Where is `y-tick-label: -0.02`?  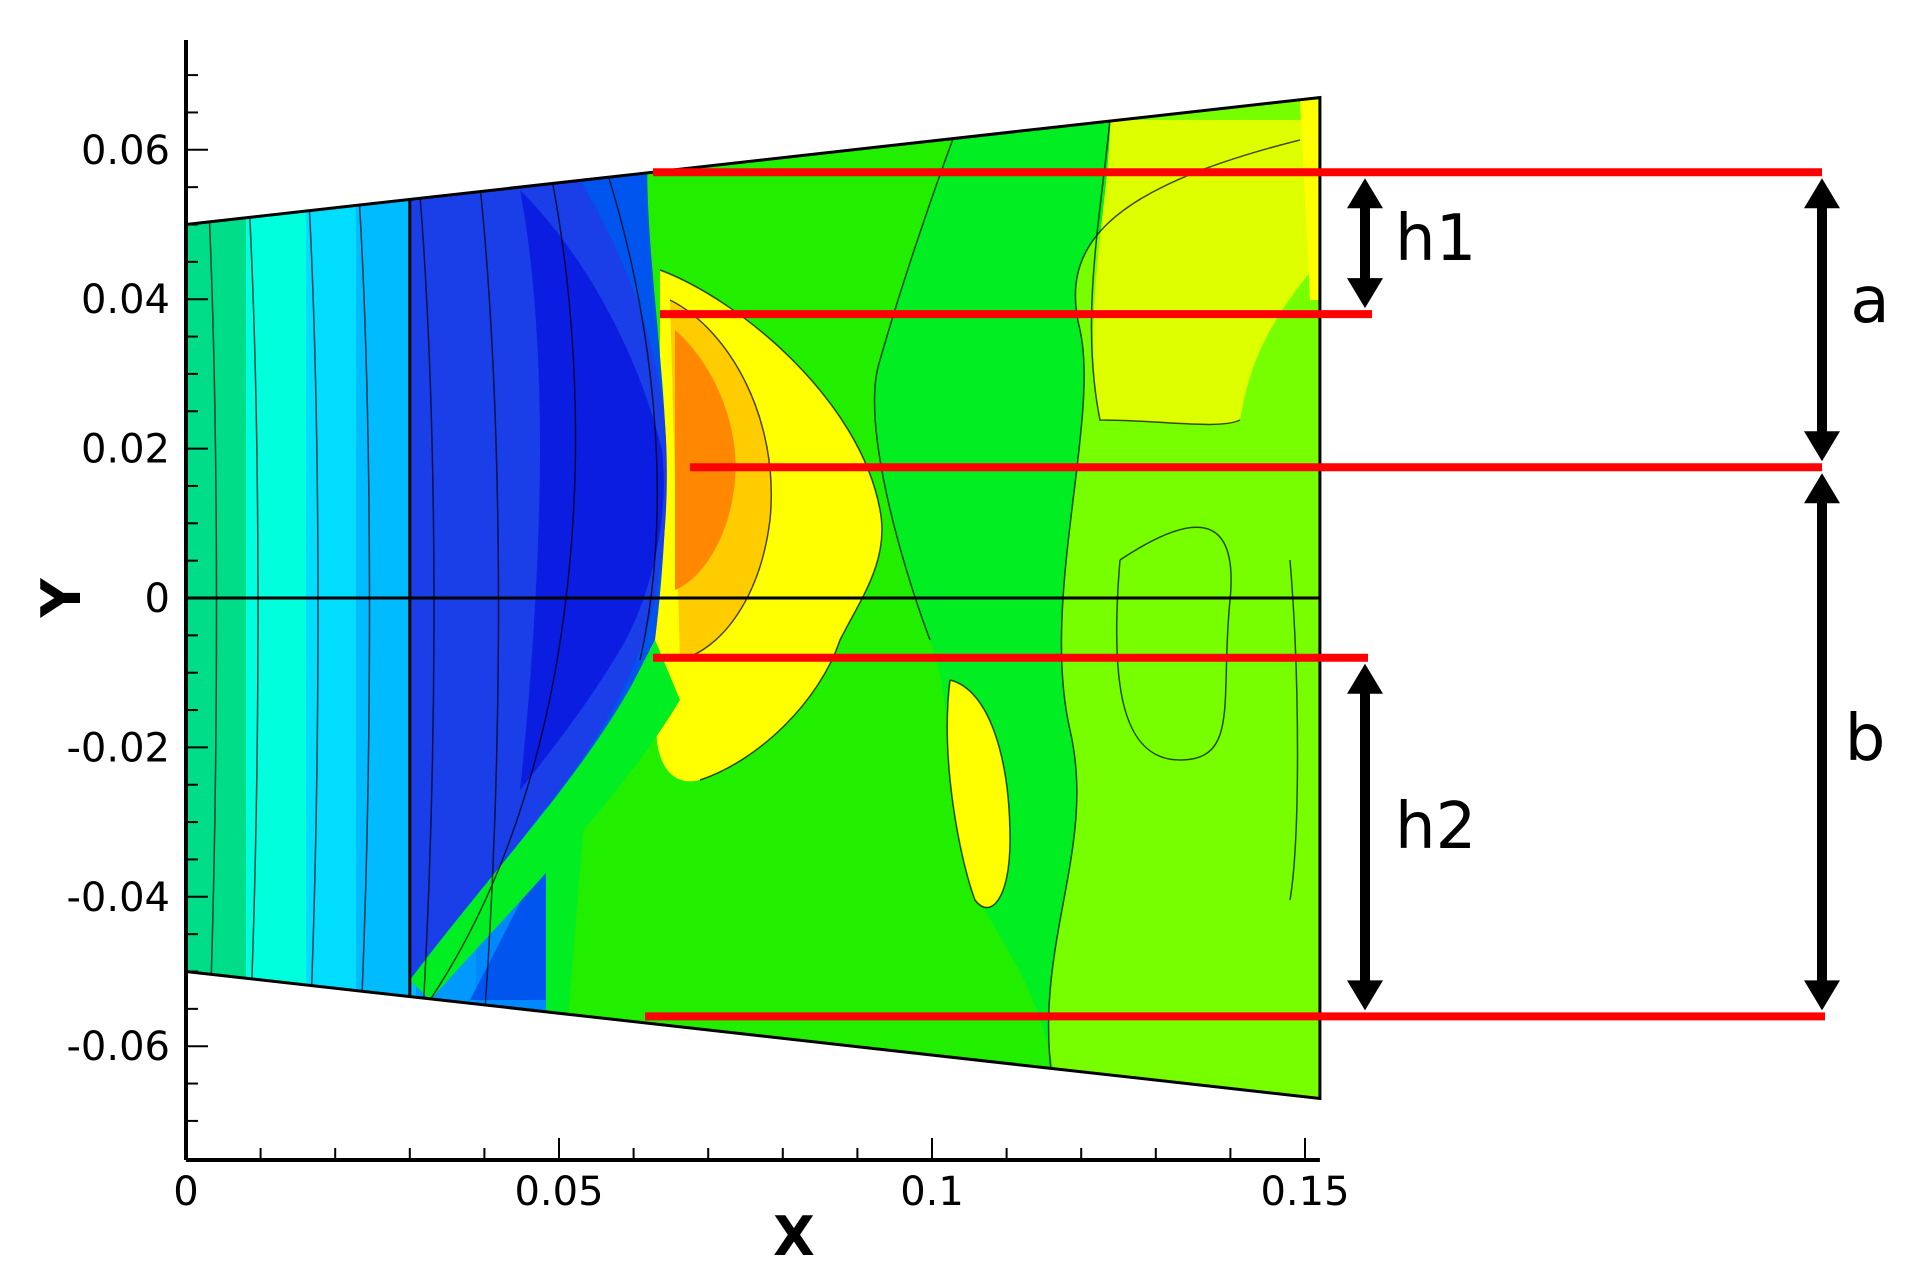 y-tick-label: -0.02 is located at coordinates (119, 748).